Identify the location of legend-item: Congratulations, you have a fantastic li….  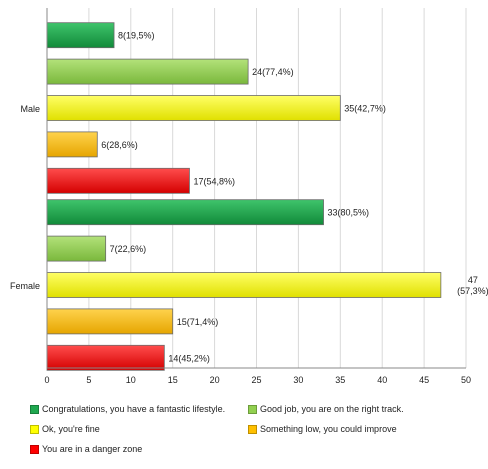
(127, 409).